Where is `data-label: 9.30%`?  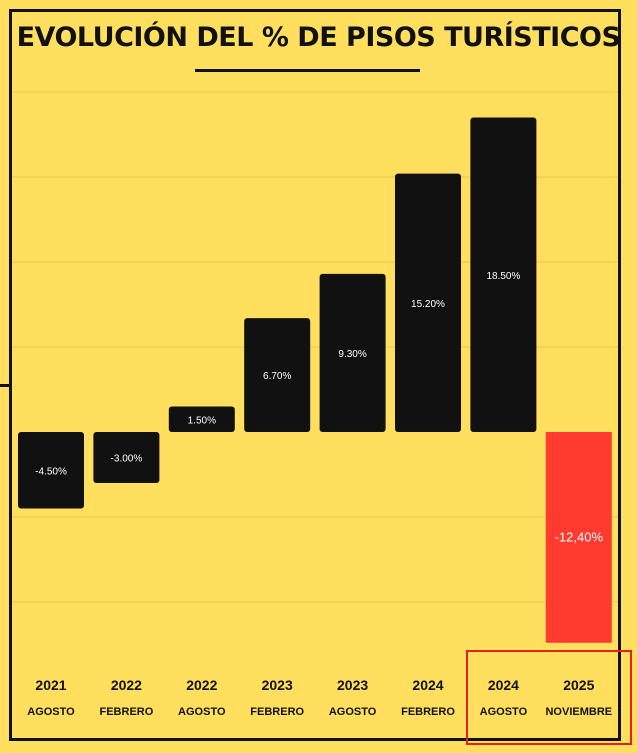
data-label: 9.30% is located at coordinates (352, 354).